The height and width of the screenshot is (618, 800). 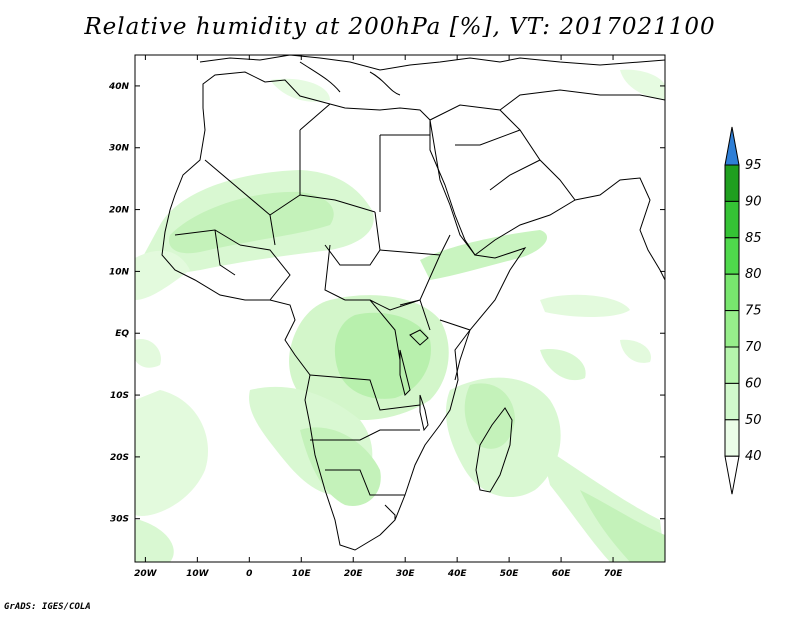 I want to click on colorbar-label: 85, so click(x=753, y=238).